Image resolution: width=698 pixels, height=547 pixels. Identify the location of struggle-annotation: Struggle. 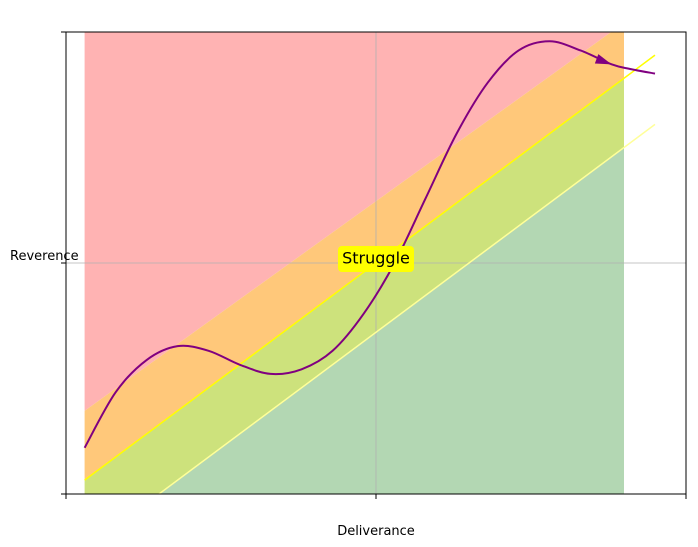
(376, 258).